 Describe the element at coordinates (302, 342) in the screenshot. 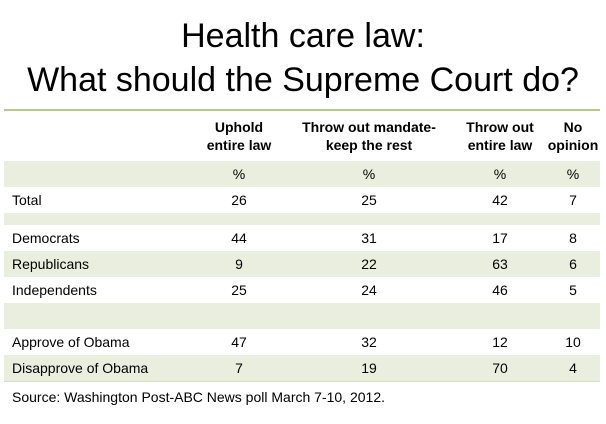

I see `table-row-approve-obama: Approve of Obama 47 32 12 10` at that location.